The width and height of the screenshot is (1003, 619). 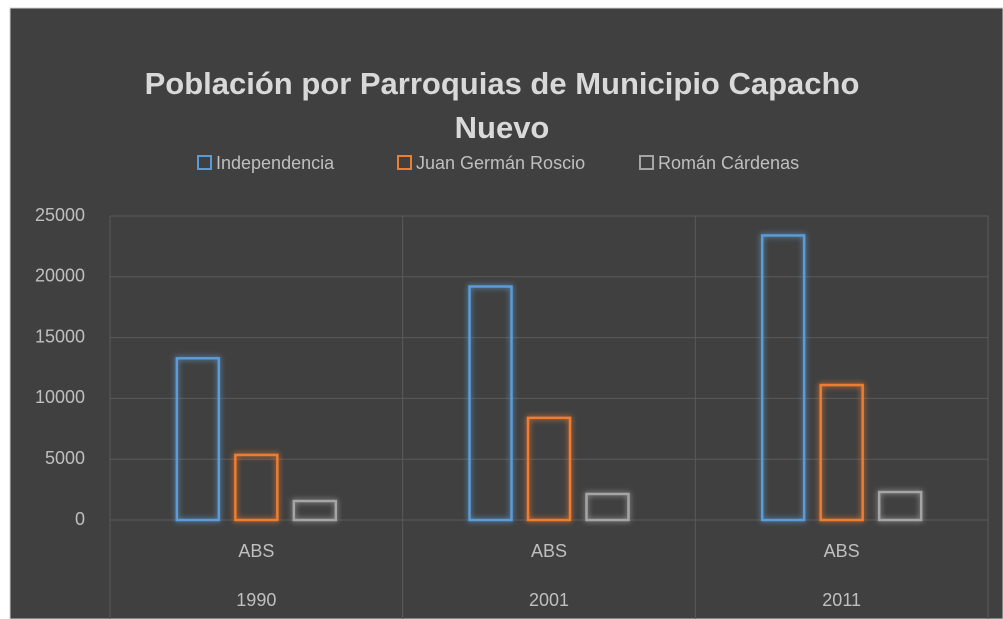 I want to click on y-tick-label: 20000, so click(x=60, y=276).